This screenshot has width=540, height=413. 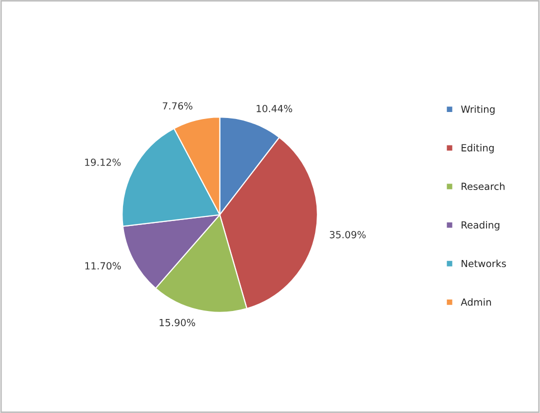 What do you see at coordinates (478, 110) in the screenshot?
I see `legend-label: Writing` at bounding box center [478, 110].